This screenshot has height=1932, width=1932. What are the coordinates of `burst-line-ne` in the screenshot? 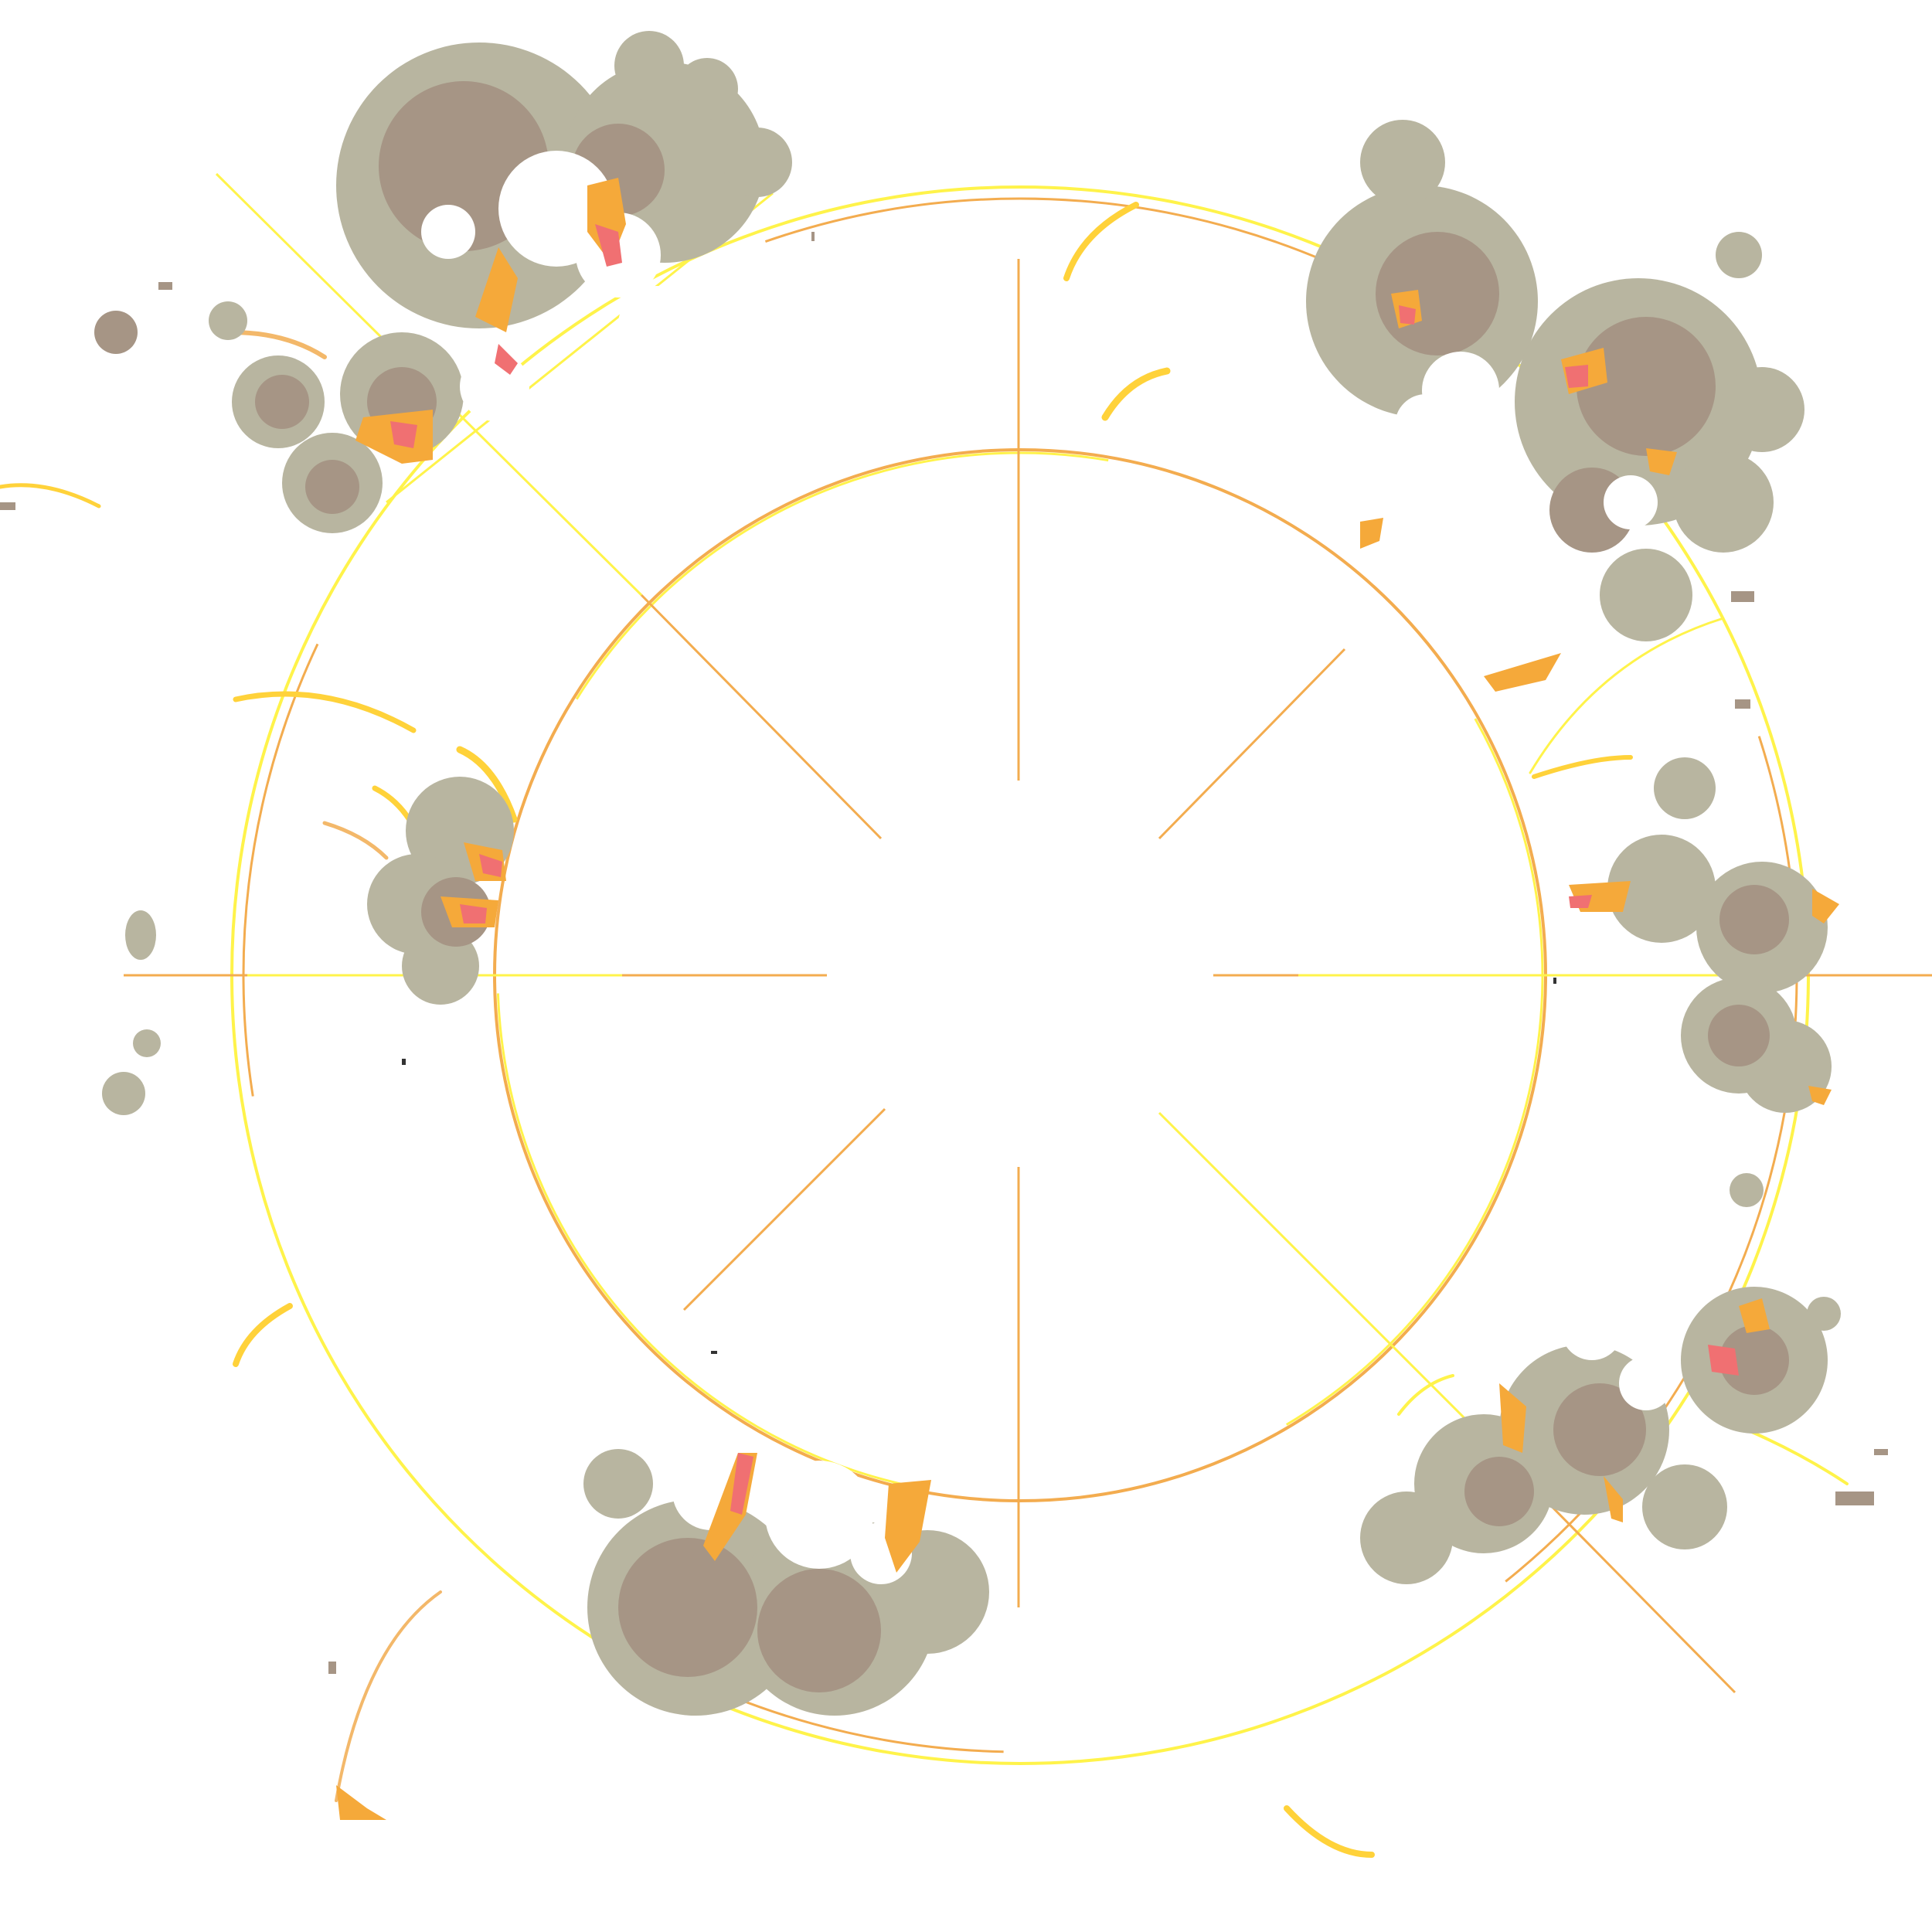 It's located at (1252, 744).